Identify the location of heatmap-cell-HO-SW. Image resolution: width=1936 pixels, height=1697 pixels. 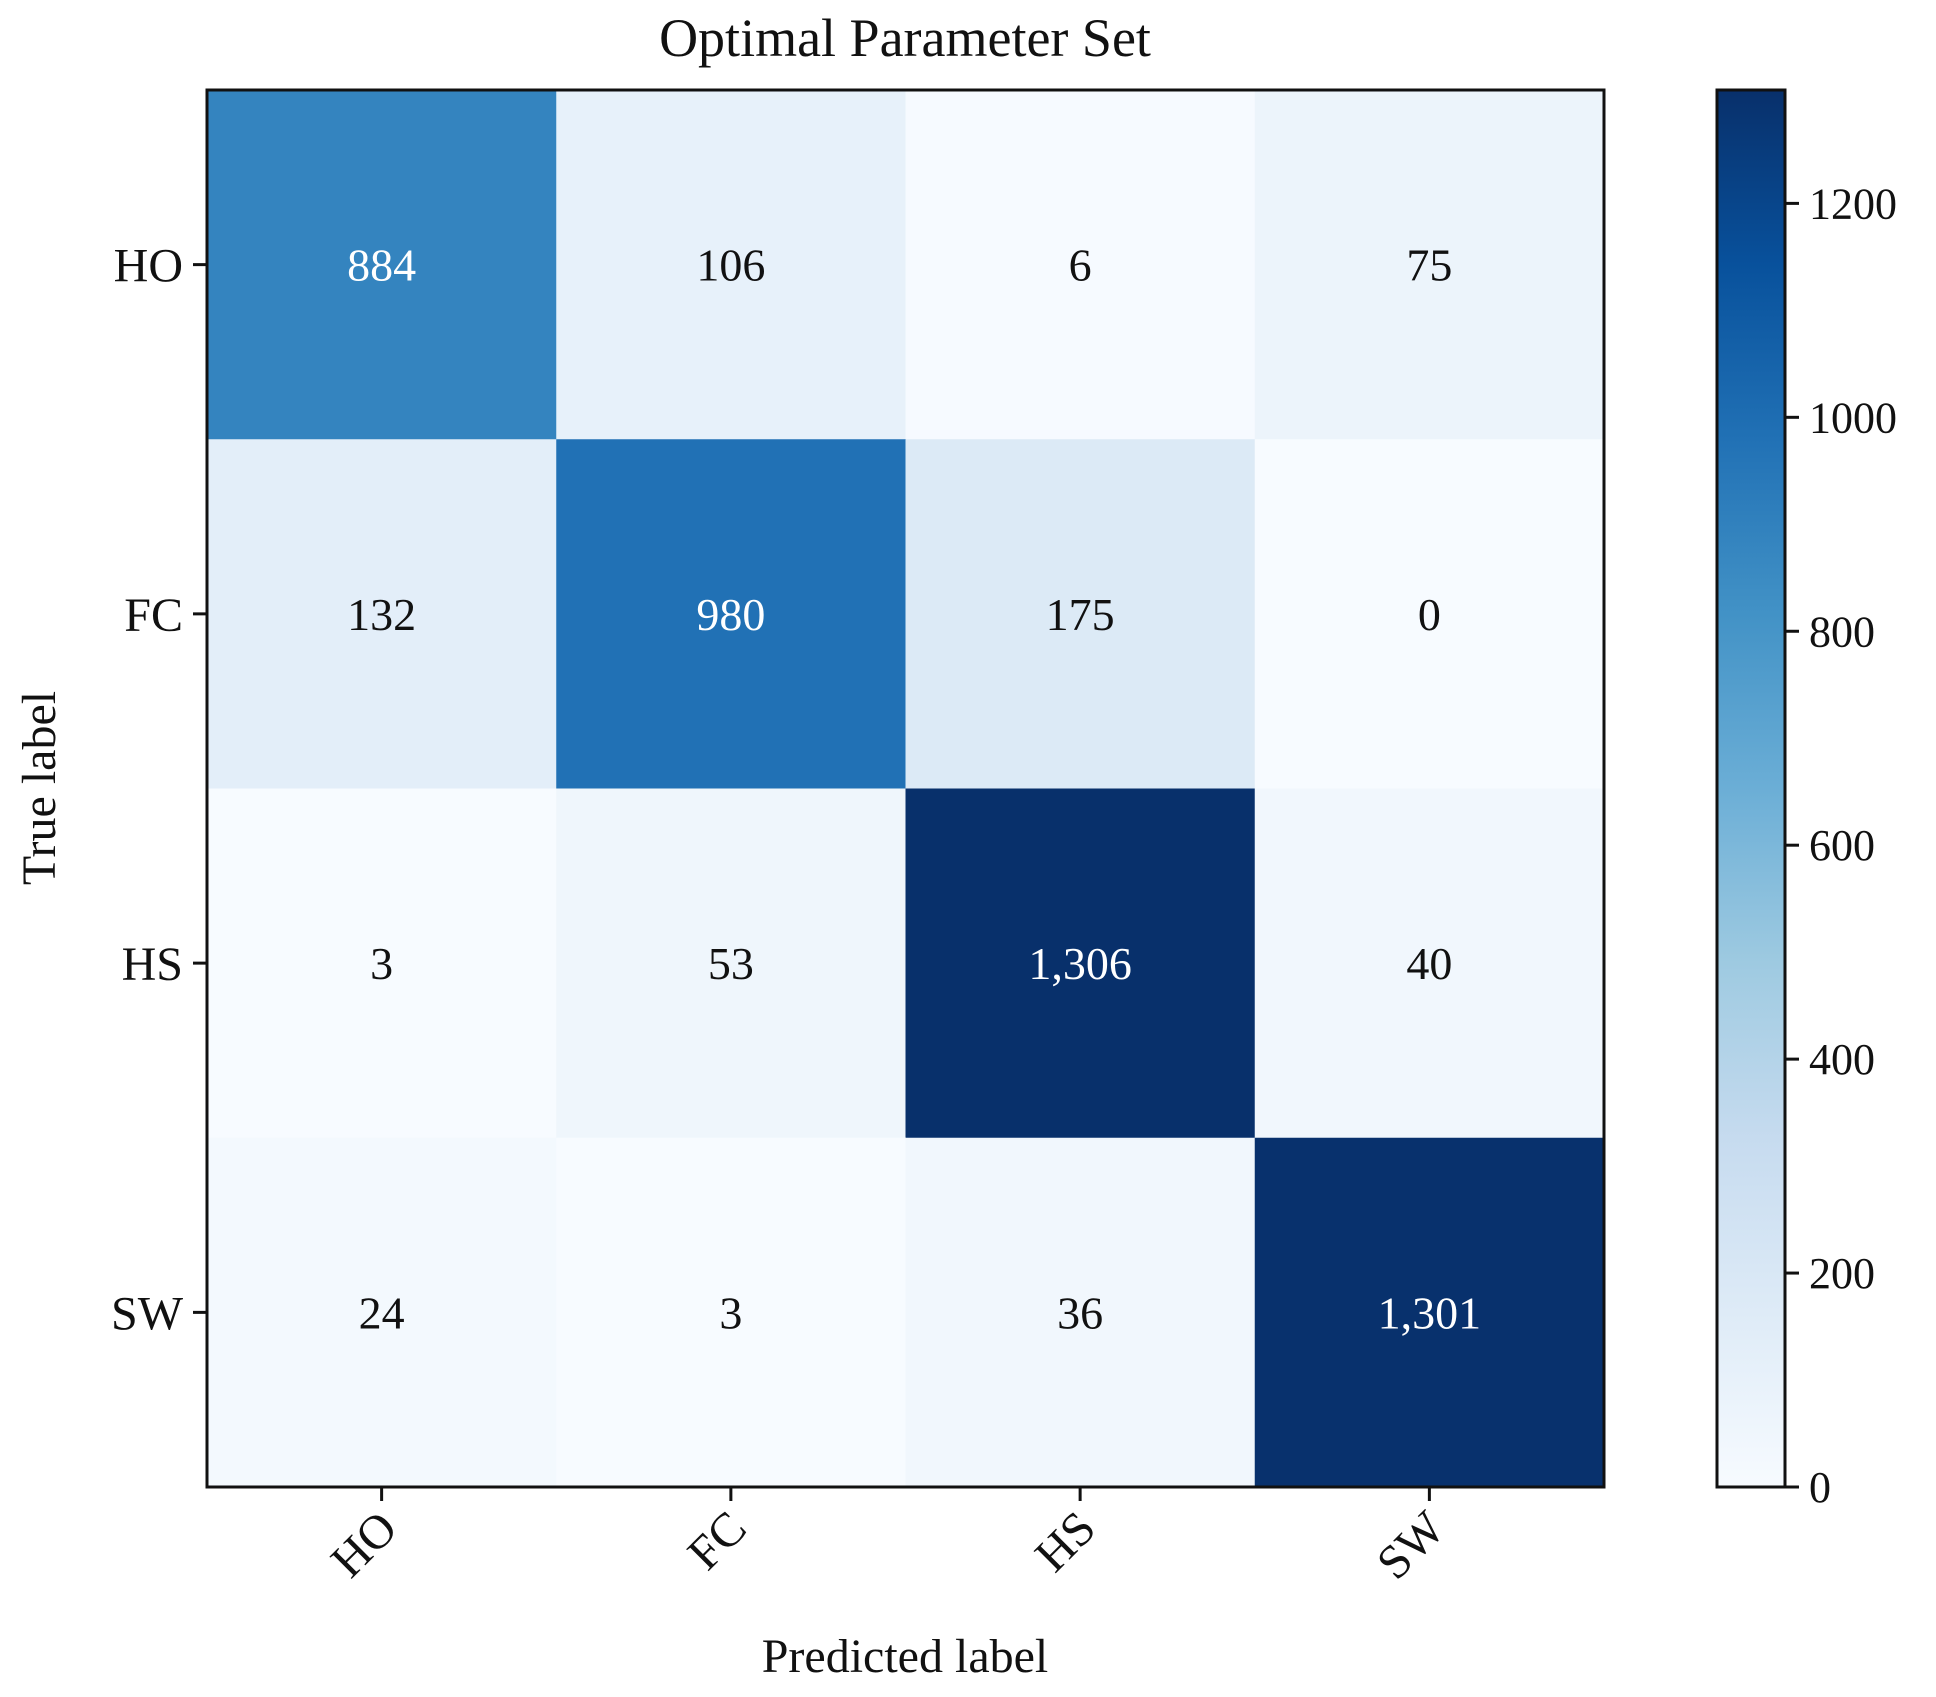
(1429, 265).